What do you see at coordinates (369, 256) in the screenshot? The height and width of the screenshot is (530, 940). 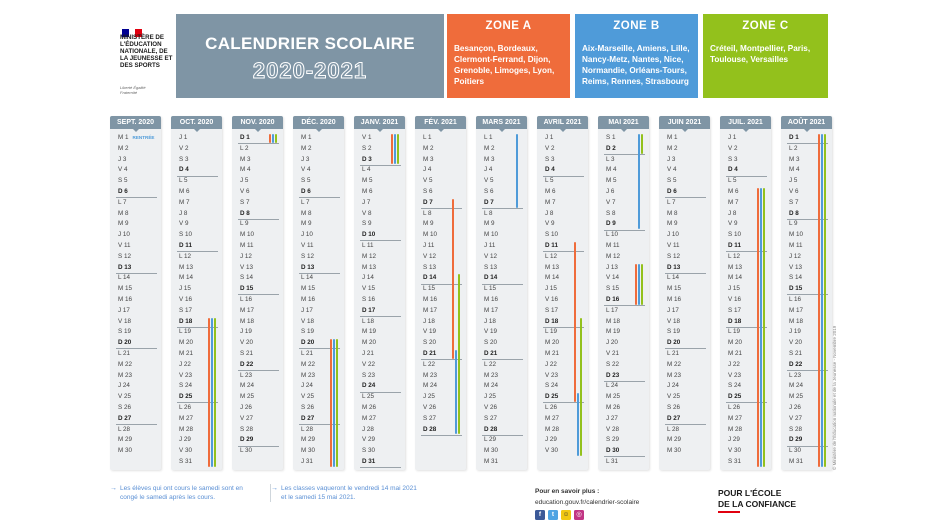 I see `day-row: M 12` at bounding box center [369, 256].